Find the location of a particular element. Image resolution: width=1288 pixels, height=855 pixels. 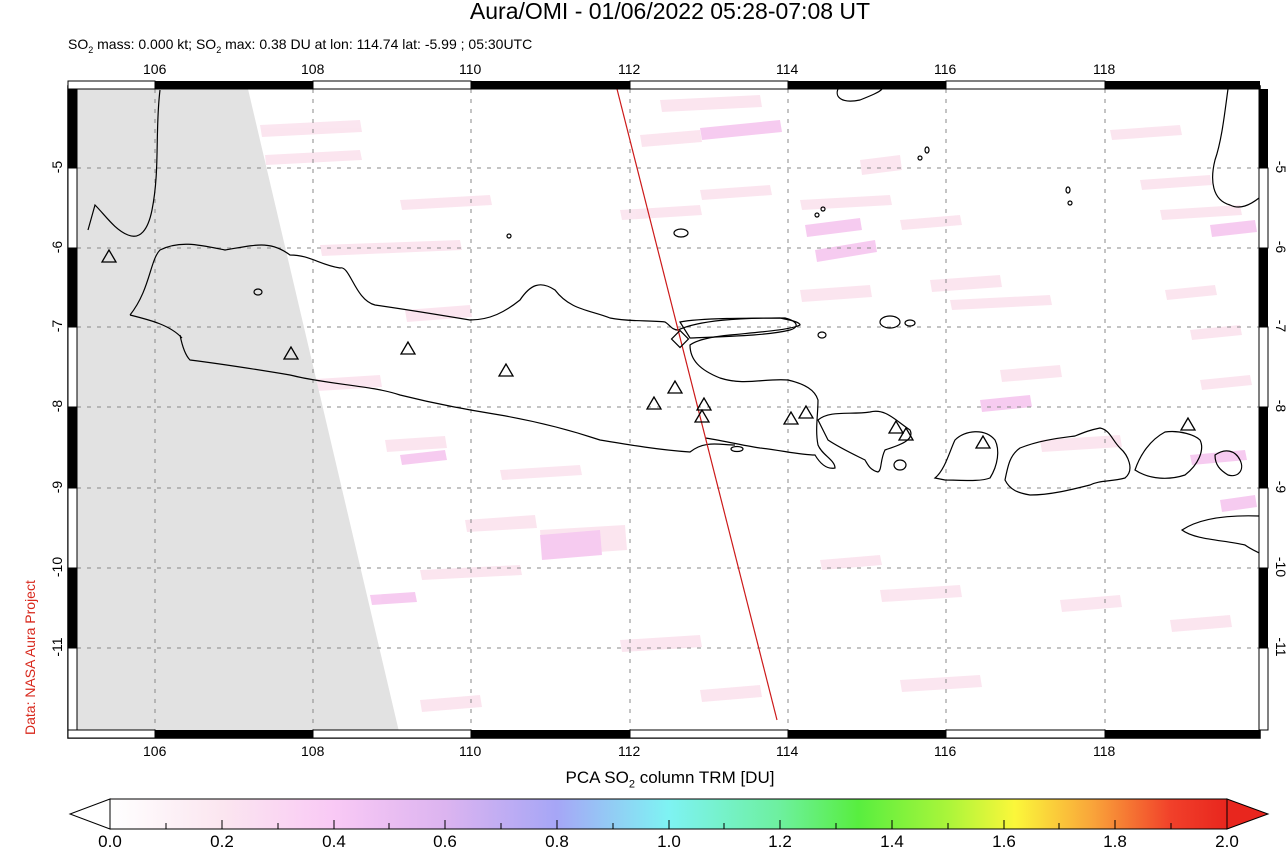

lon-tick-bottom: 114 is located at coordinates (787, 751).